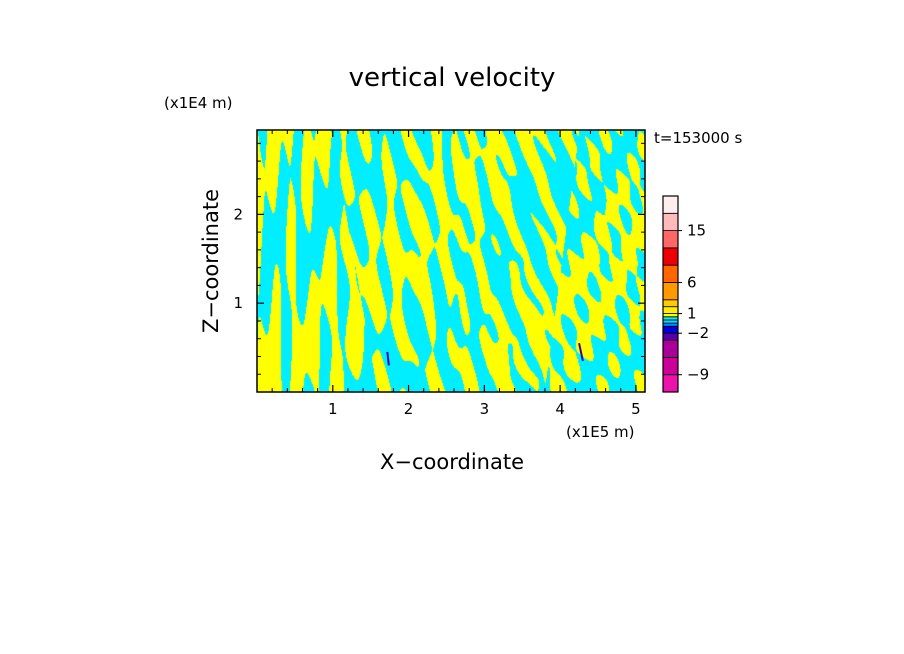  What do you see at coordinates (698, 333) in the screenshot?
I see `colorbar-tick-label: −2` at bounding box center [698, 333].